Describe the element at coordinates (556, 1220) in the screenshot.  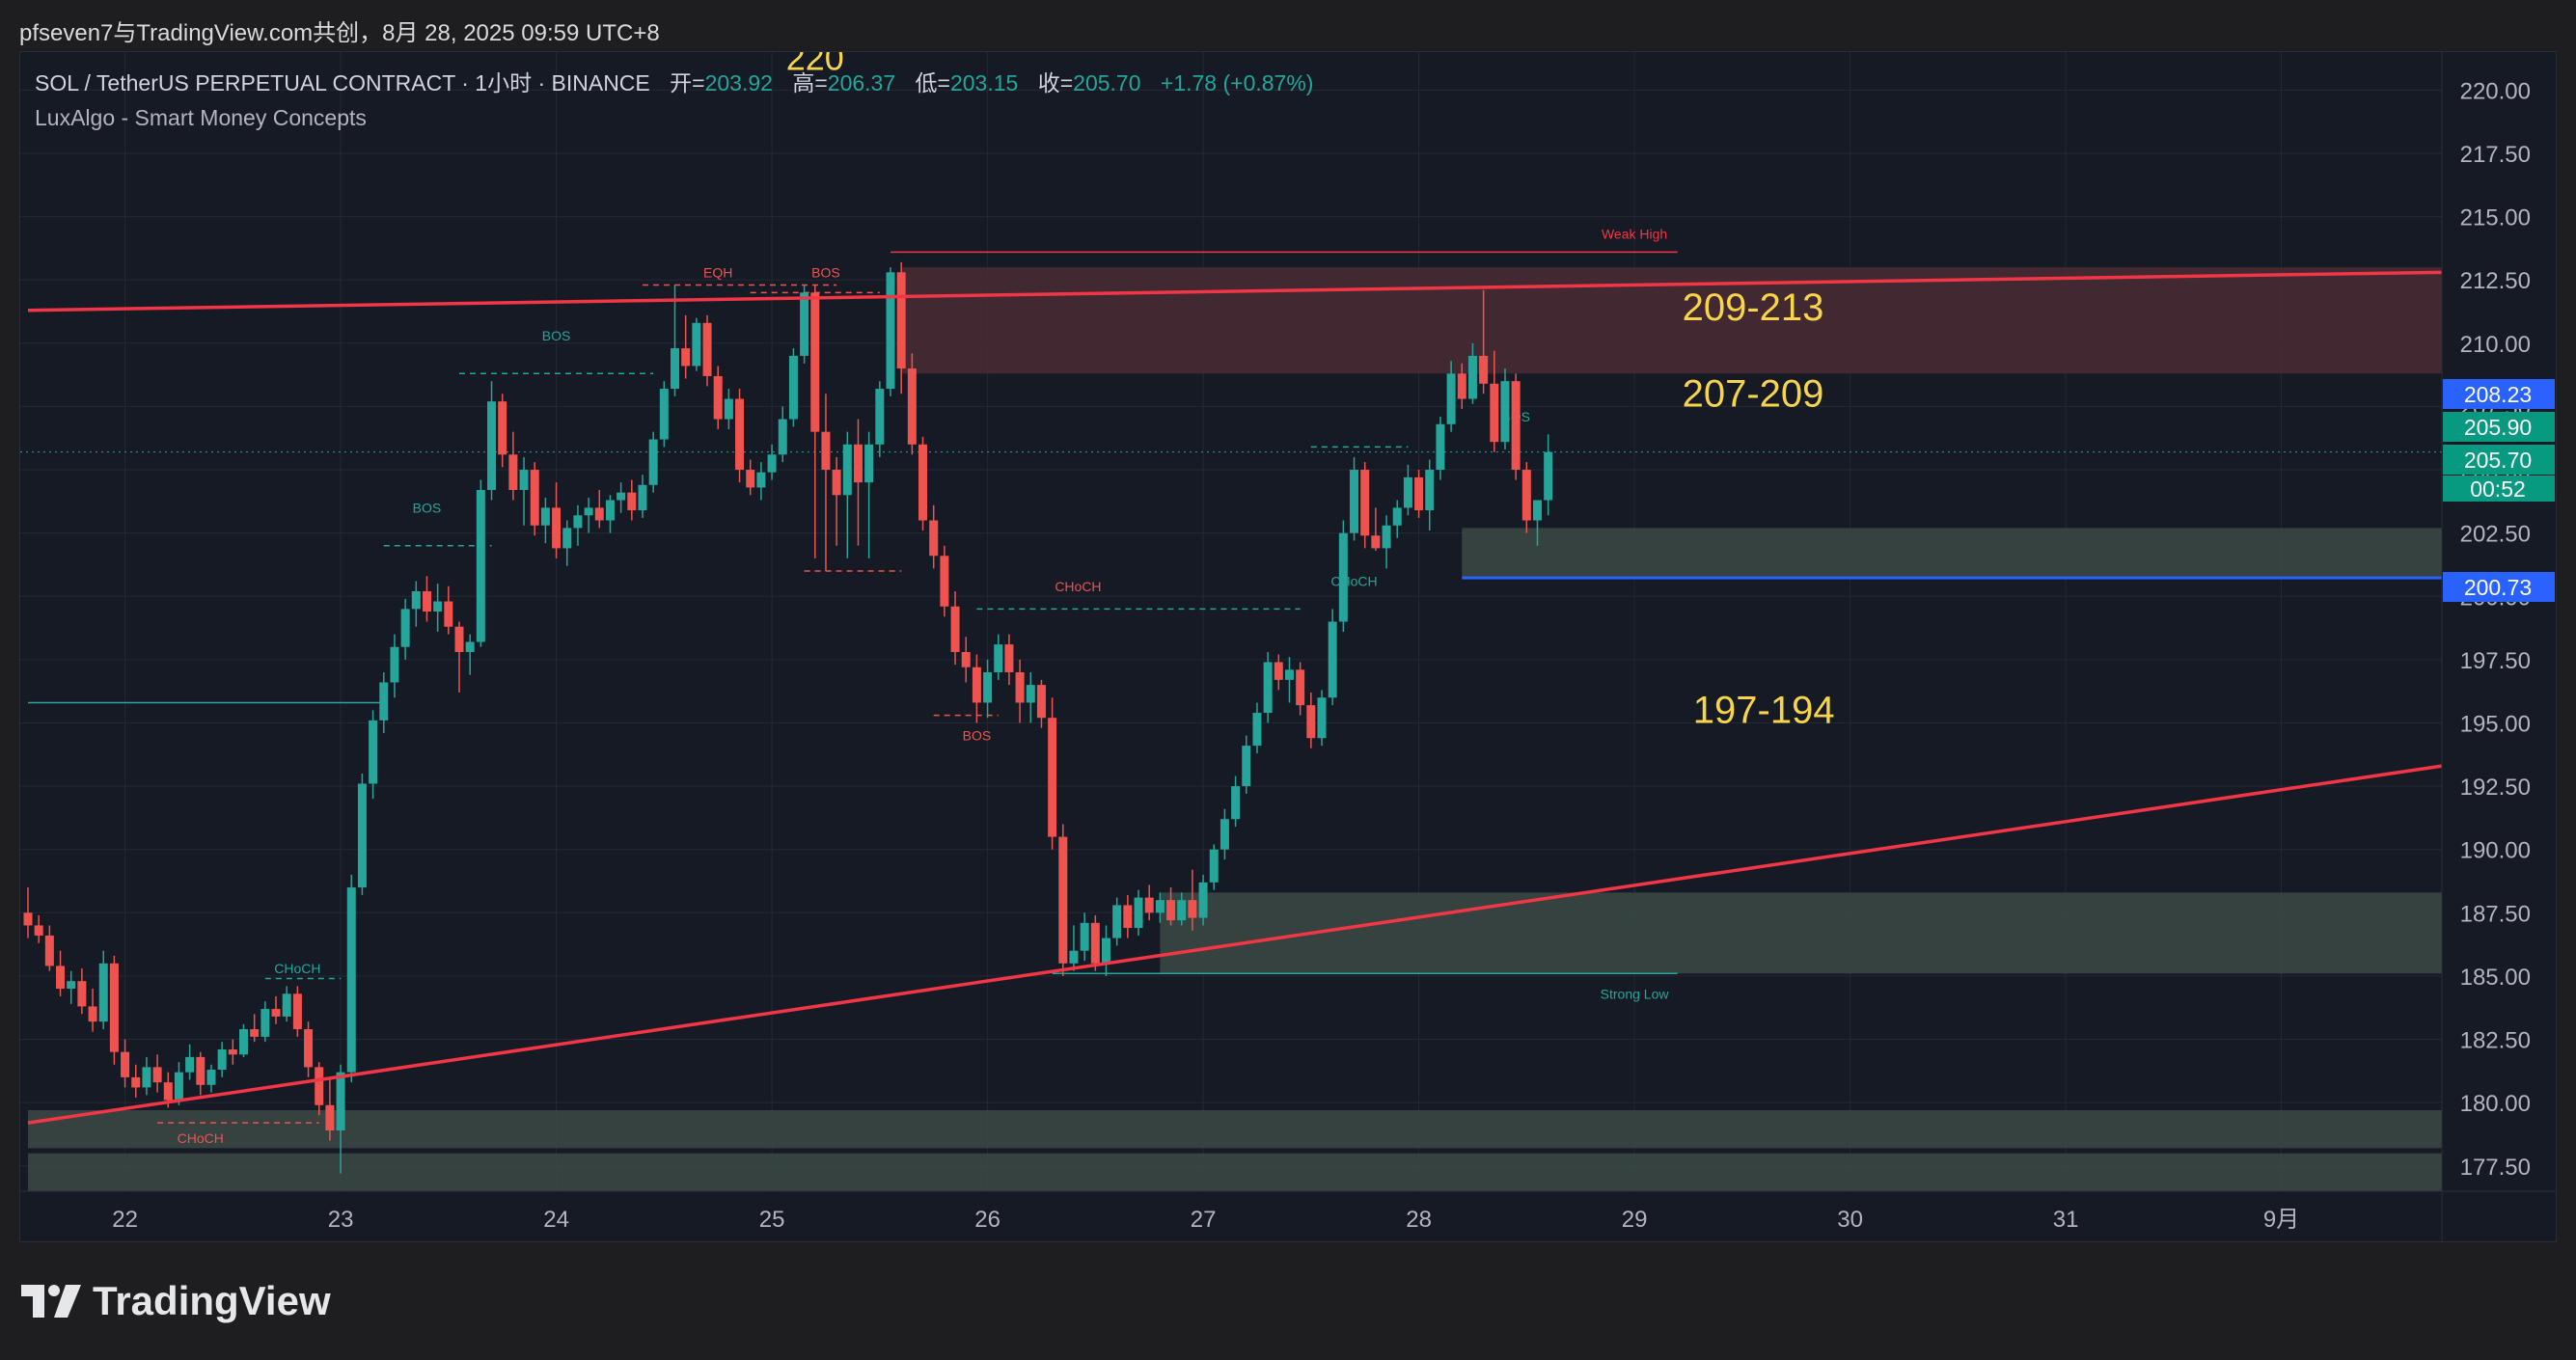
I see `x-tick-label: 24` at that location.